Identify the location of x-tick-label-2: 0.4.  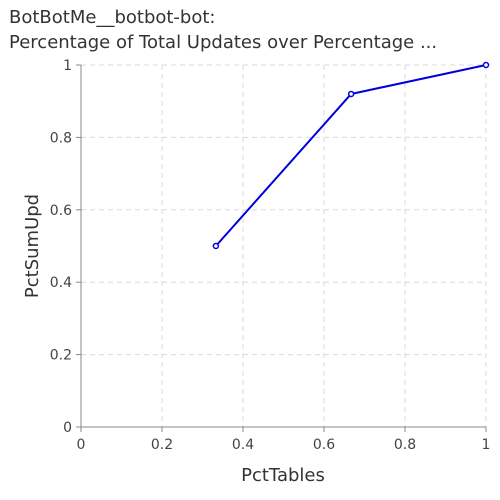
(243, 445).